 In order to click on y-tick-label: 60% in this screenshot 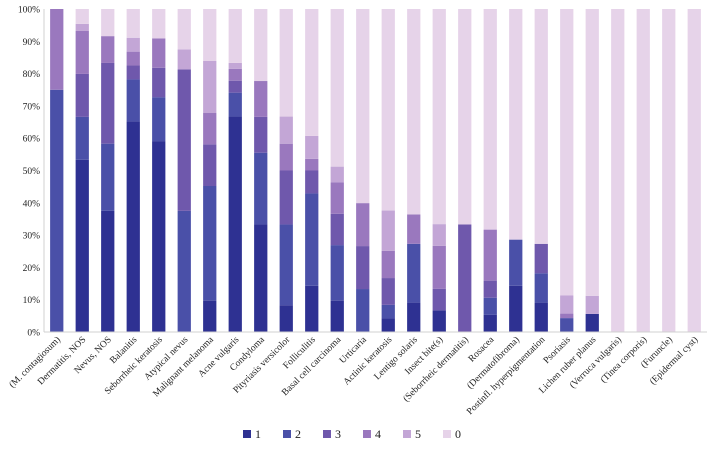, I will do `click(32, 140)`.